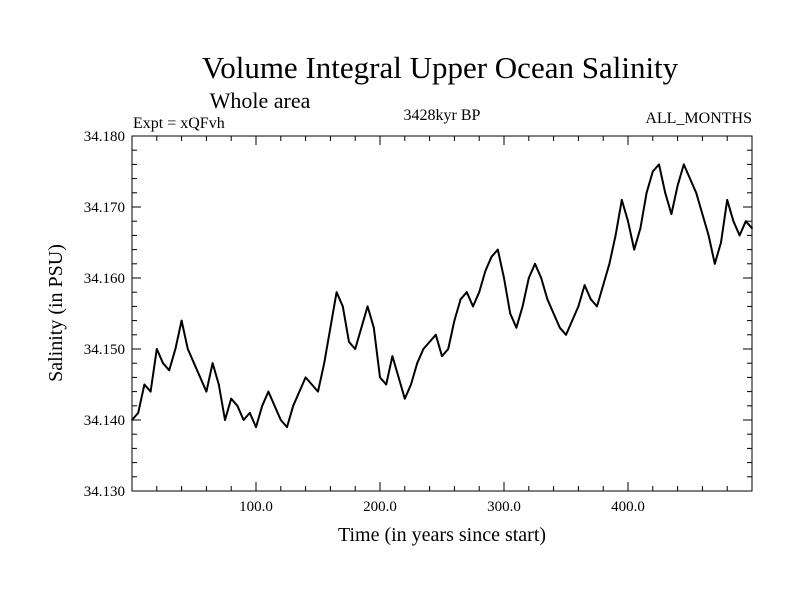 The width and height of the screenshot is (800, 600). Describe the element at coordinates (442, 507) in the screenshot. I see `x-axis-tick-labels: 100.0 200.0 300.0 400.0` at that location.